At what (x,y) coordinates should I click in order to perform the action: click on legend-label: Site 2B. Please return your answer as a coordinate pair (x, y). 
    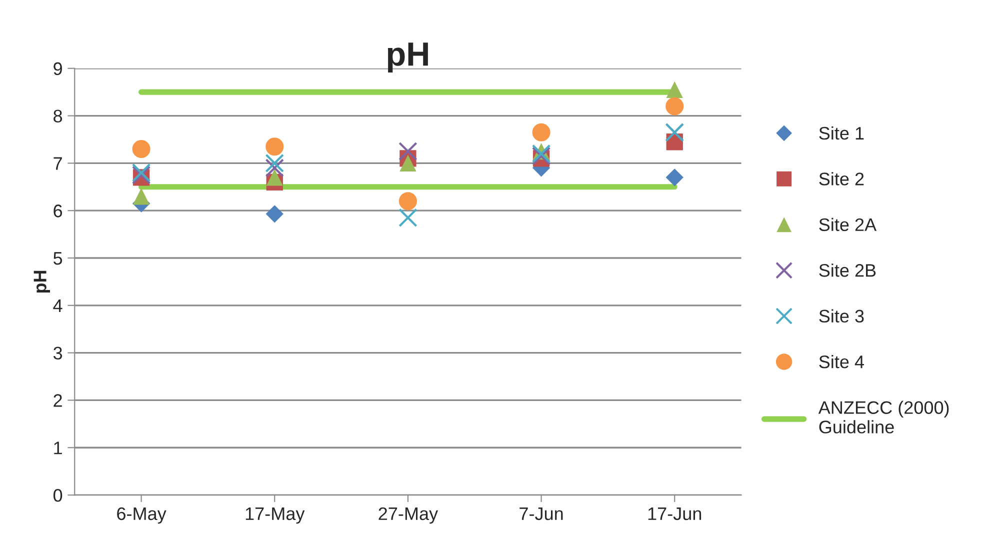
    Looking at the image, I should click on (847, 270).